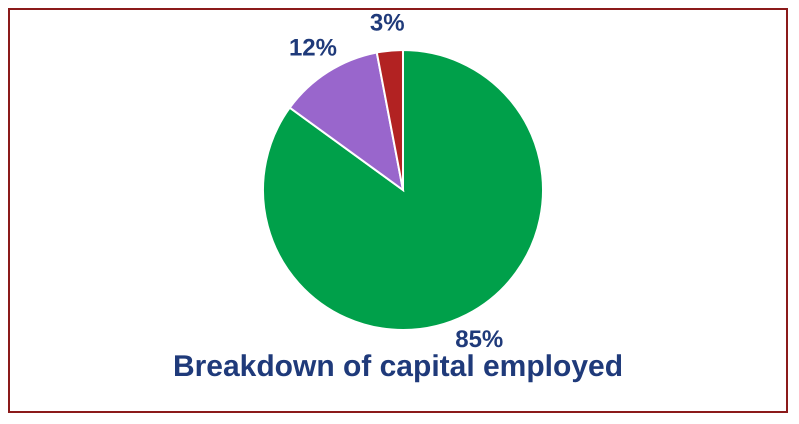 This screenshot has height=424, width=799. Describe the element at coordinates (387, 22) in the screenshot. I see `data-label: 3%` at that location.